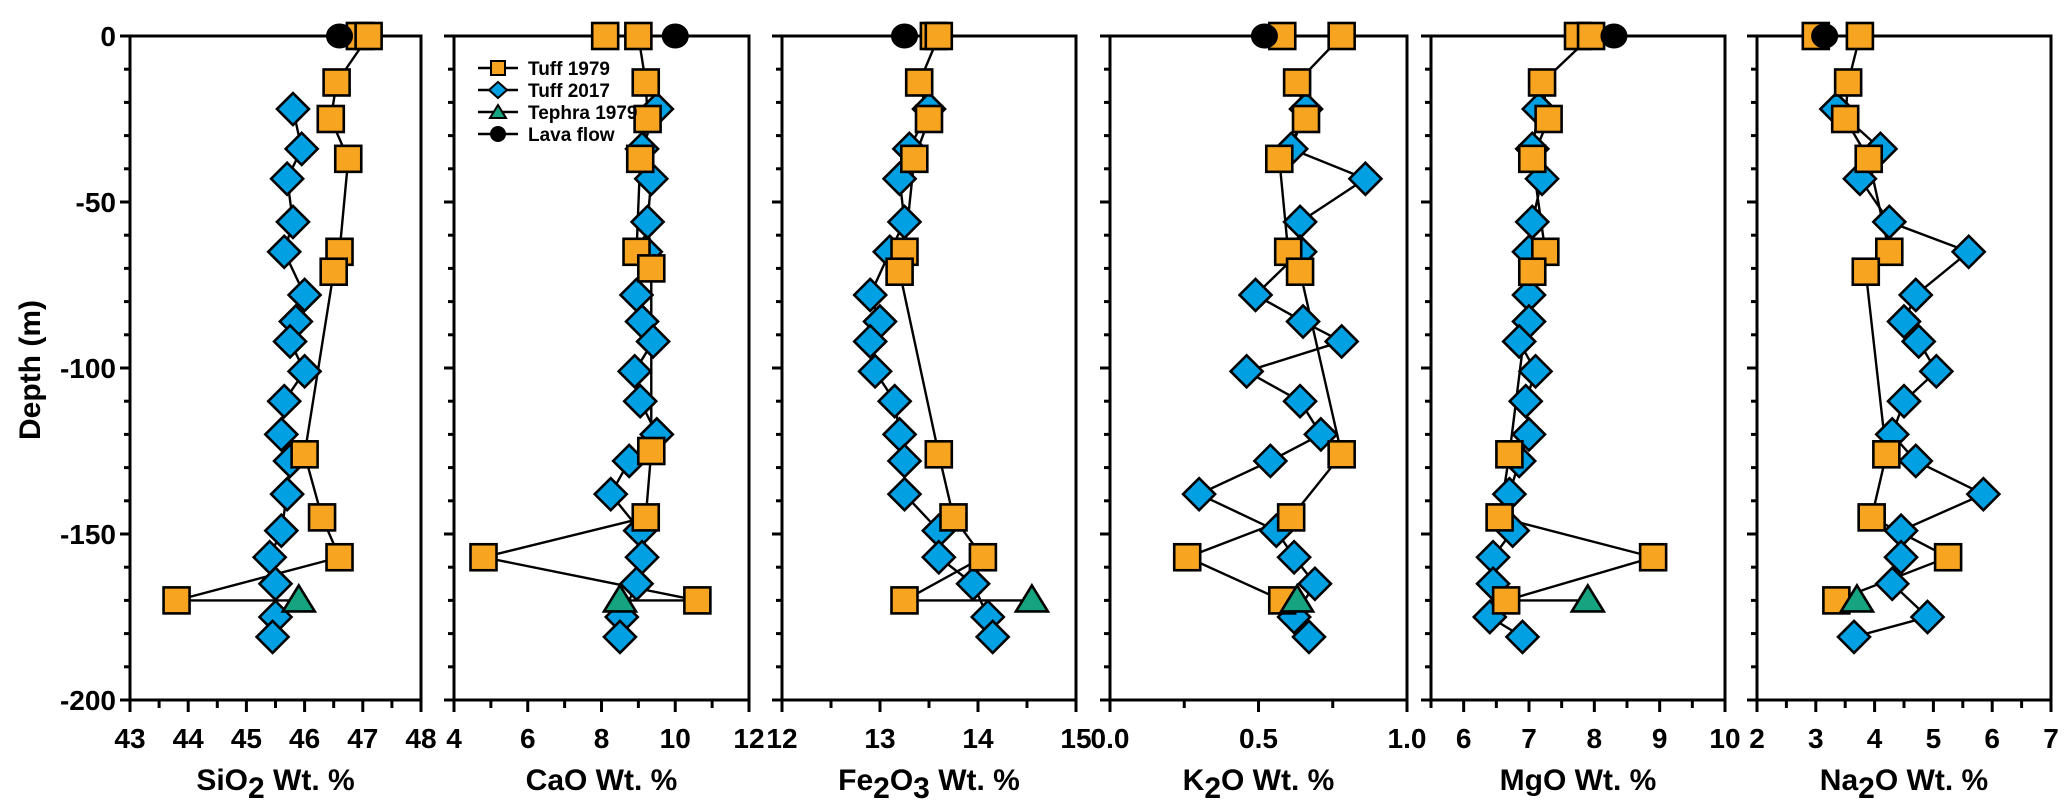 The height and width of the screenshot is (808, 2067). What do you see at coordinates (978, 738) in the screenshot?
I see `x-tick-label: 14` at bounding box center [978, 738].